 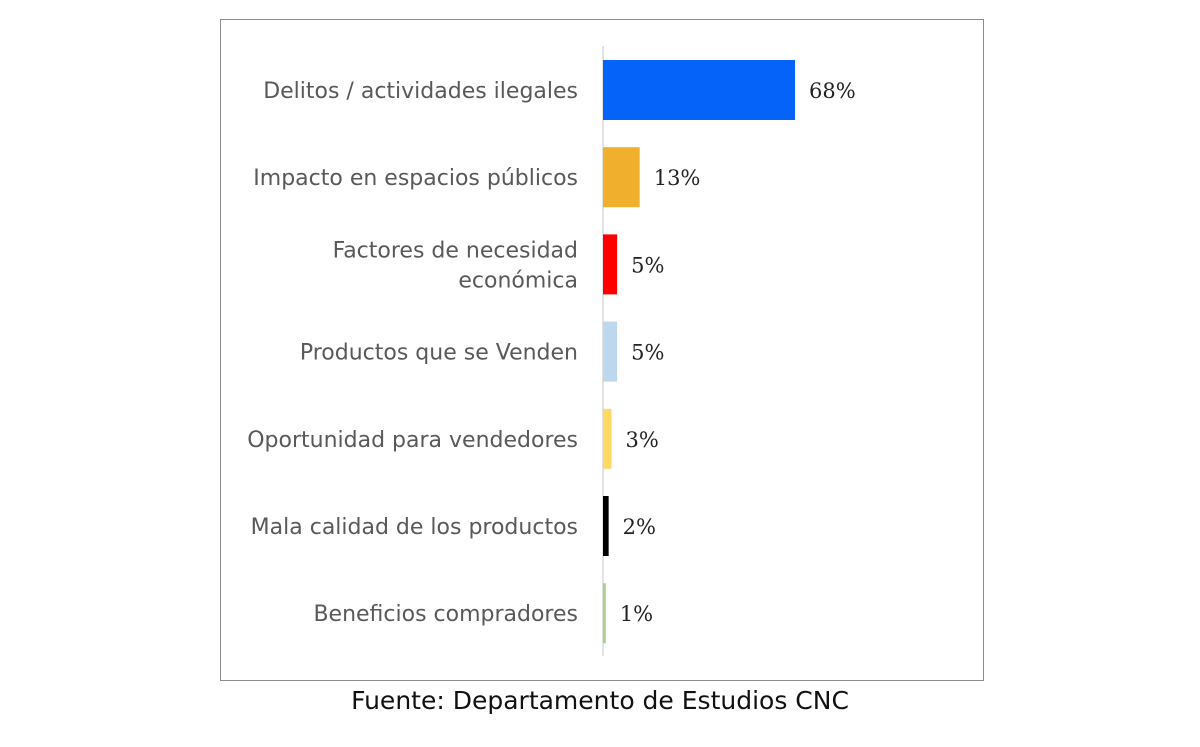 I want to click on value-label-4: 5%, so click(x=647, y=353).